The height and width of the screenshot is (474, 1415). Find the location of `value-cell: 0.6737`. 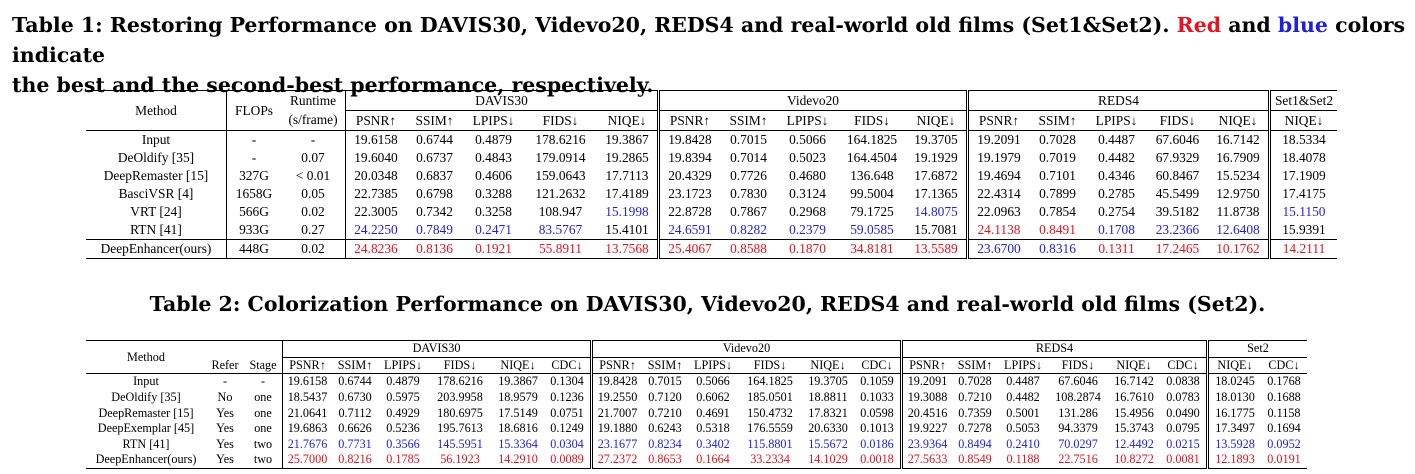

value-cell: 0.6737 is located at coordinates (434, 157).